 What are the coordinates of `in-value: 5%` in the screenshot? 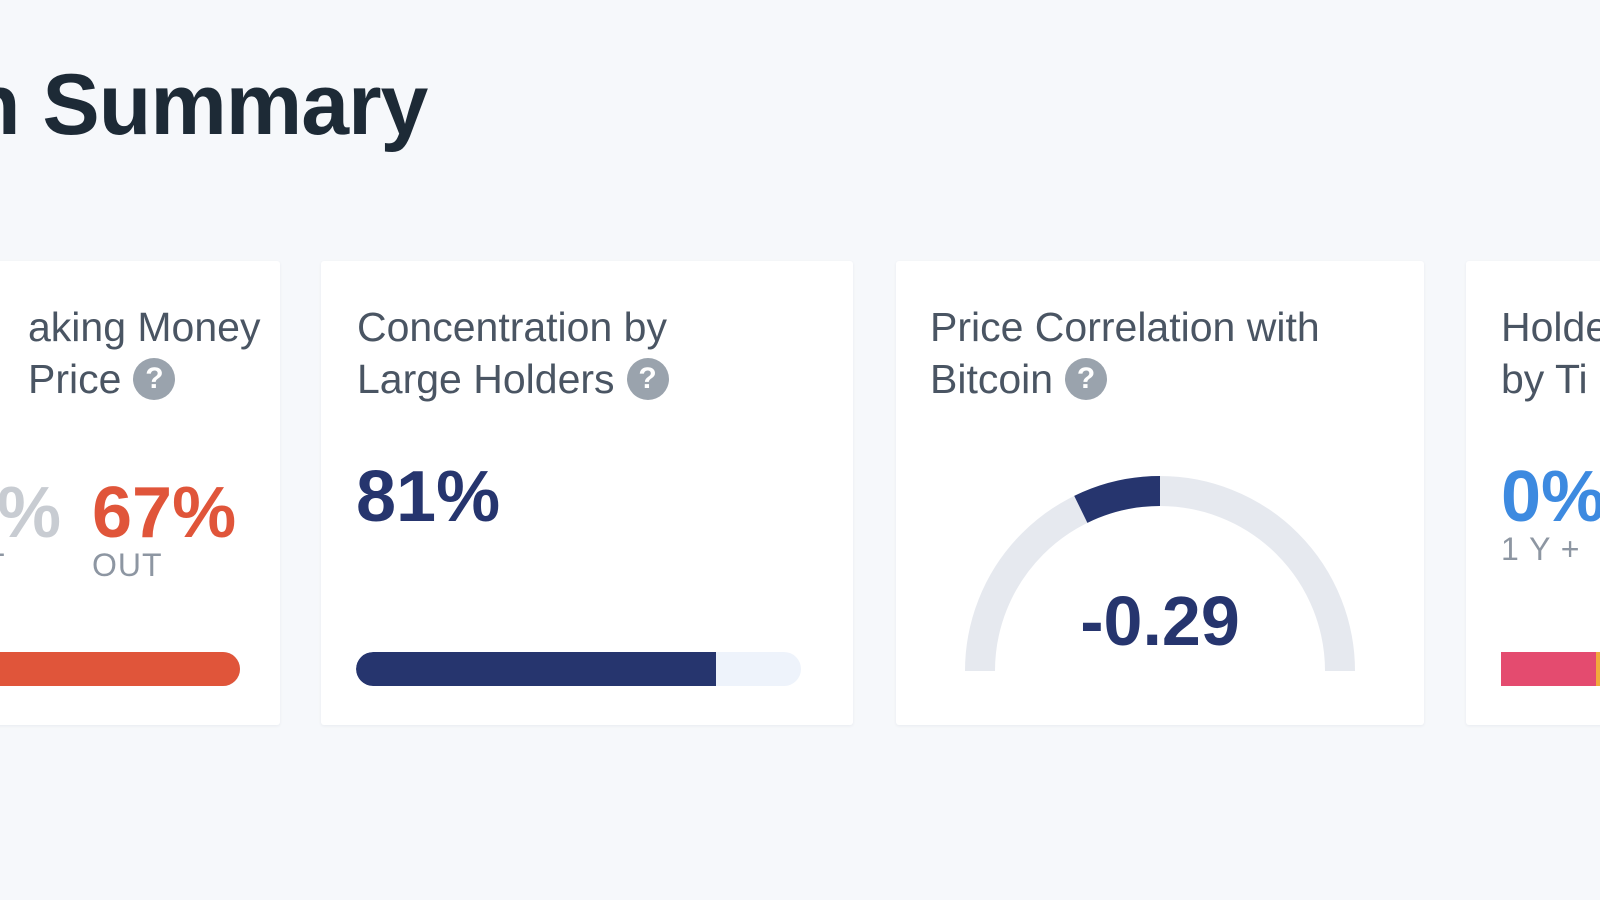 It's located at (31, 513).